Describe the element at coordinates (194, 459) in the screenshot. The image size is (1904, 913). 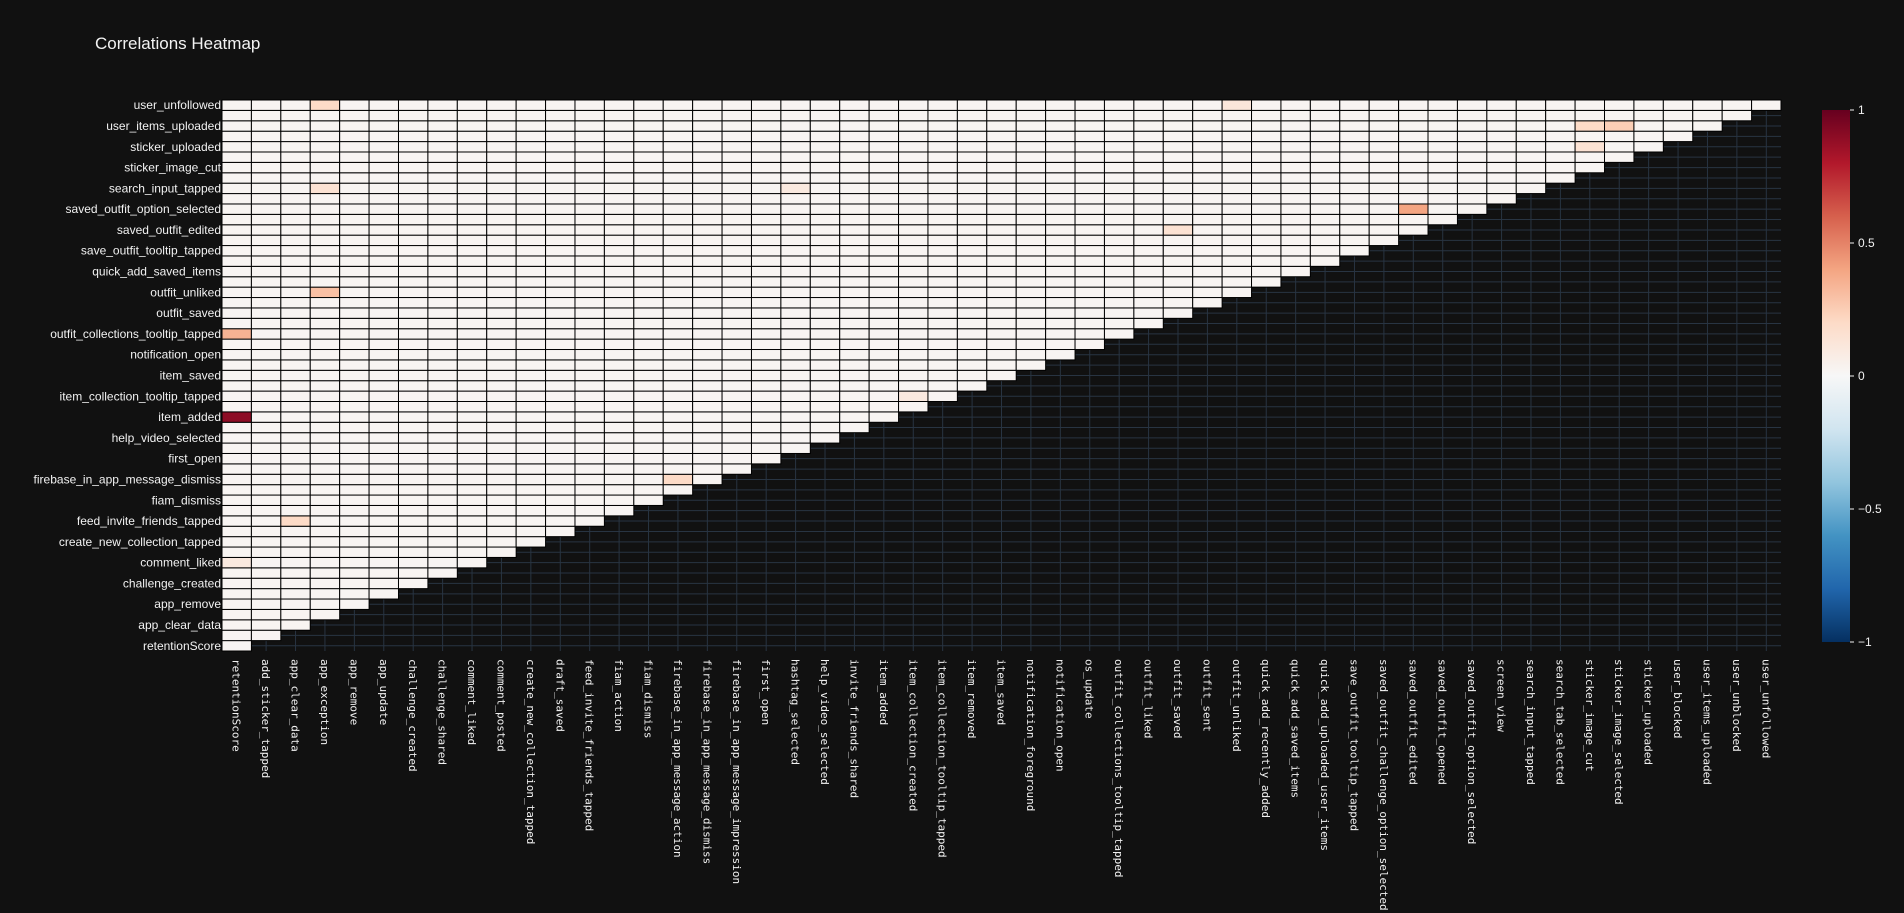
I see `y-tick-label: first_open` at that location.